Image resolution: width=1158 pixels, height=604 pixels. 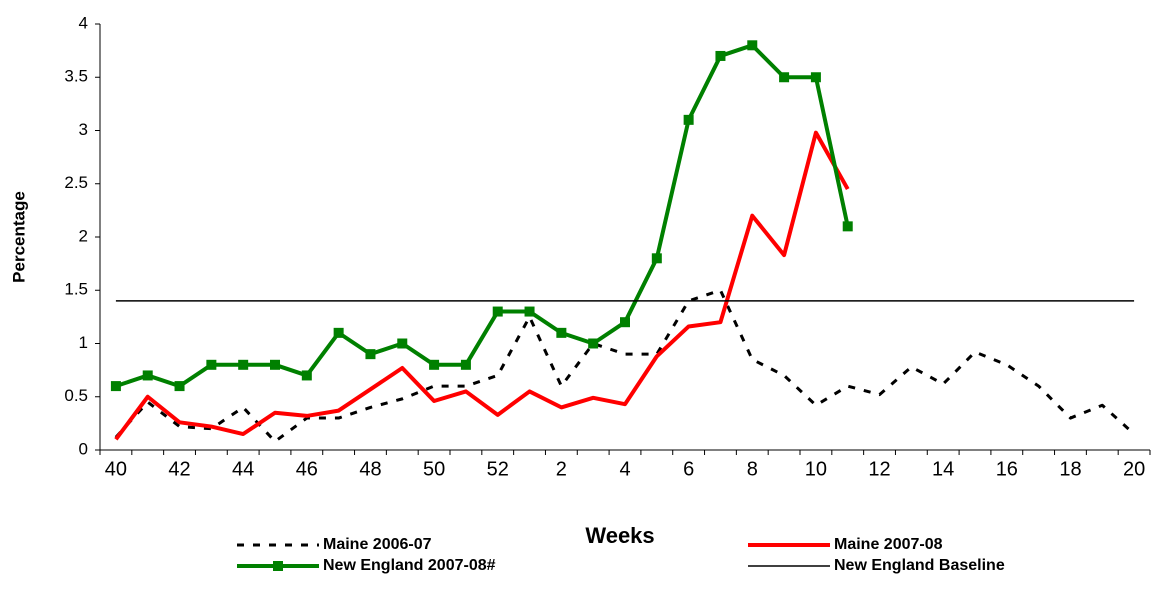 I want to click on x-tick-label: 2, so click(x=561, y=469).